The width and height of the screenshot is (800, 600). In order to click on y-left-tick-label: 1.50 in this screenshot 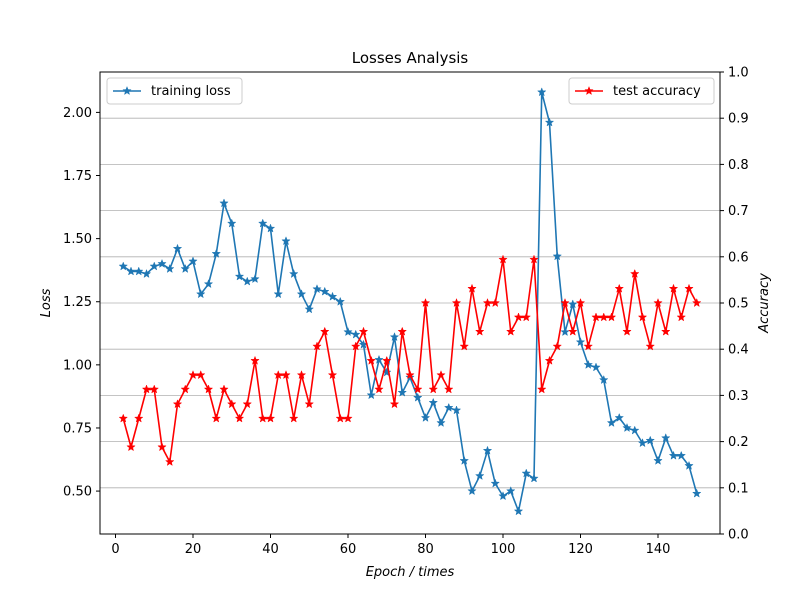, I will do `click(77, 239)`.